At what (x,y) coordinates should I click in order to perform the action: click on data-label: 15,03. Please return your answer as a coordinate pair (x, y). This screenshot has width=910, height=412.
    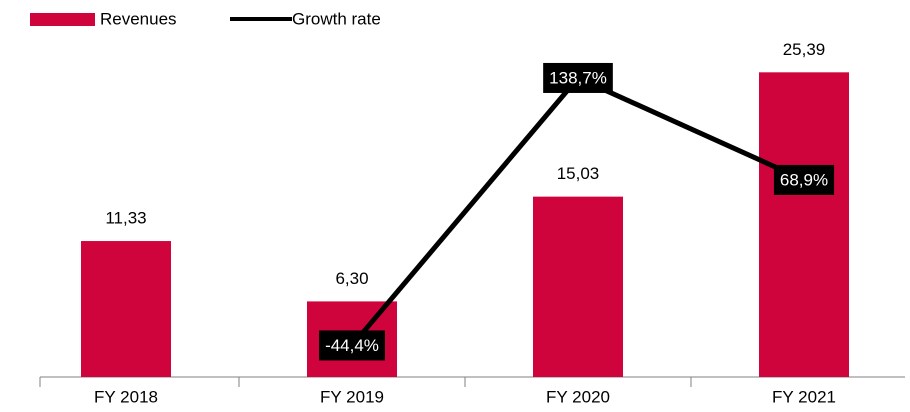
    Looking at the image, I should click on (578, 173).